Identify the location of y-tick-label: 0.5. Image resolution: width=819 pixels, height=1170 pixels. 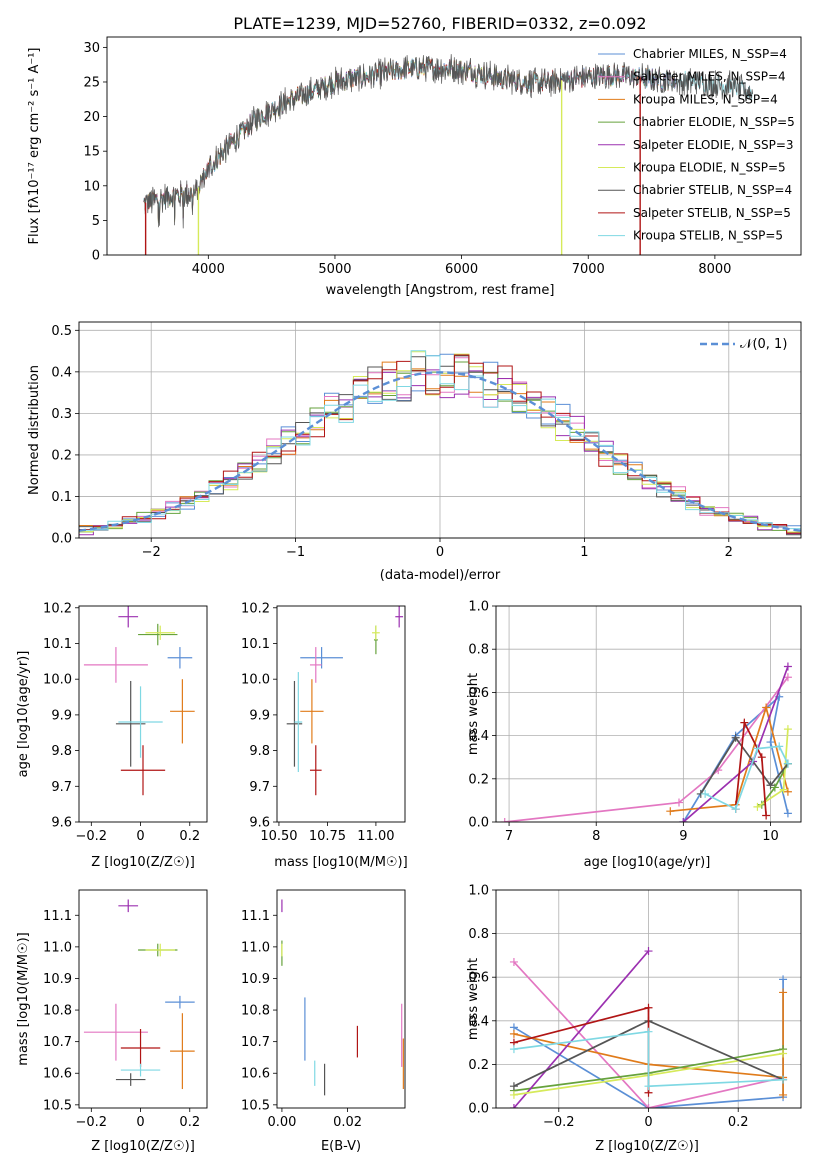
(61, 331).